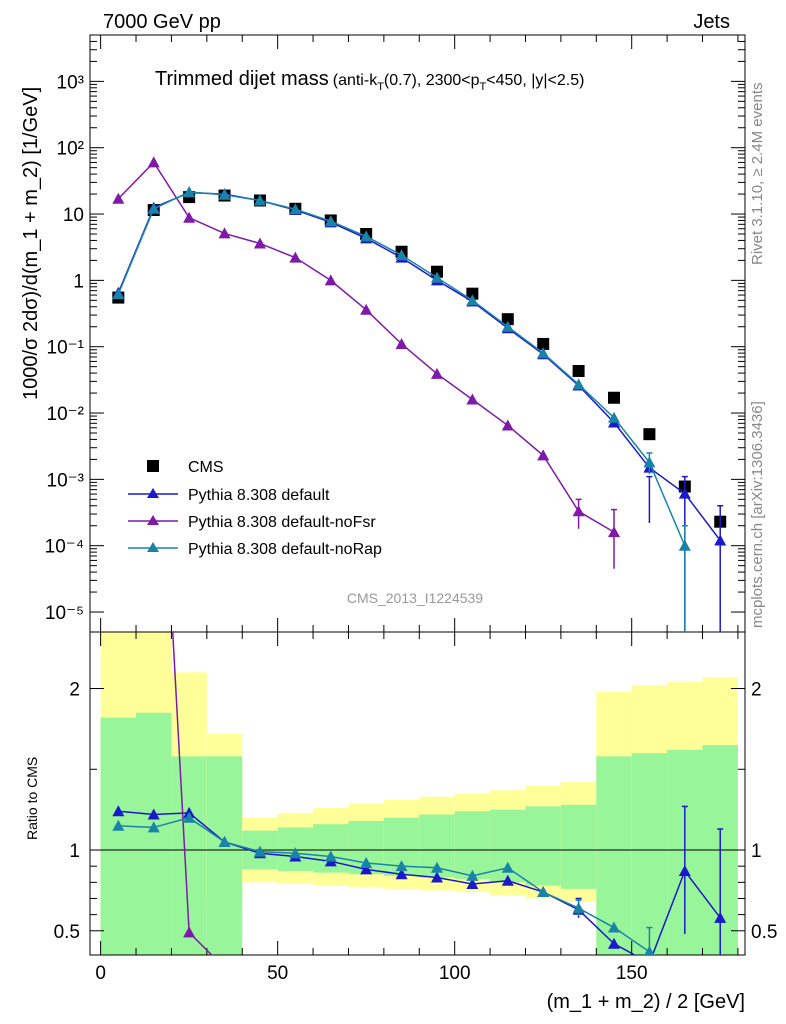 The image size is (786, 1024). I want to click on y-axis-title-ratio: Ratio to CMS, so click(32, 798).